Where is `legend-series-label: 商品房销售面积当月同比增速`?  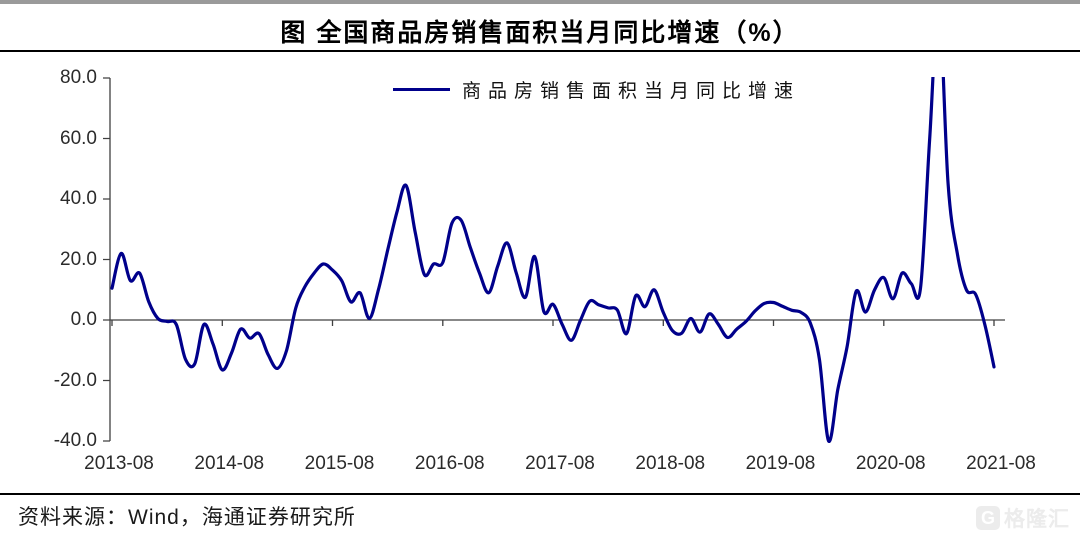 legend-series-label: 商品房销售面积当月同比增速 is located at coordinates (631, 91).